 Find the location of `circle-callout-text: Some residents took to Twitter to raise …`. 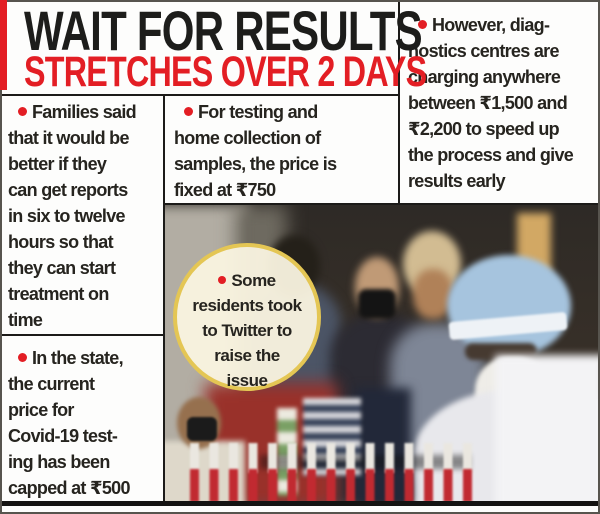

circle-callout-text: Some residents took to Twitter to raise … is located at coordinates (247, 330).